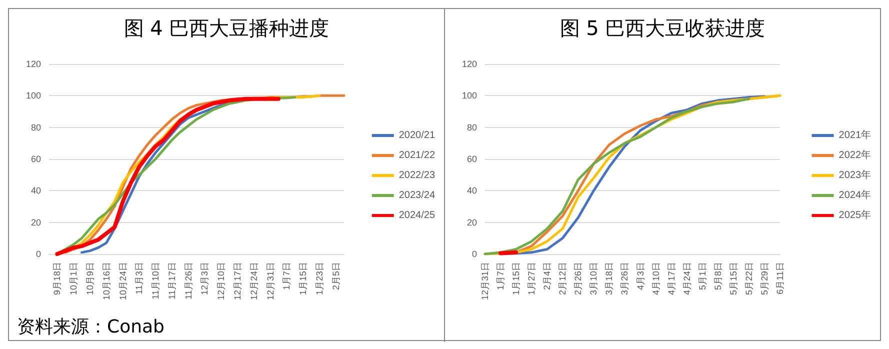 This screenshot has width=889, height=349. I want to click on legend-label: 2024年, so click(855, 195).